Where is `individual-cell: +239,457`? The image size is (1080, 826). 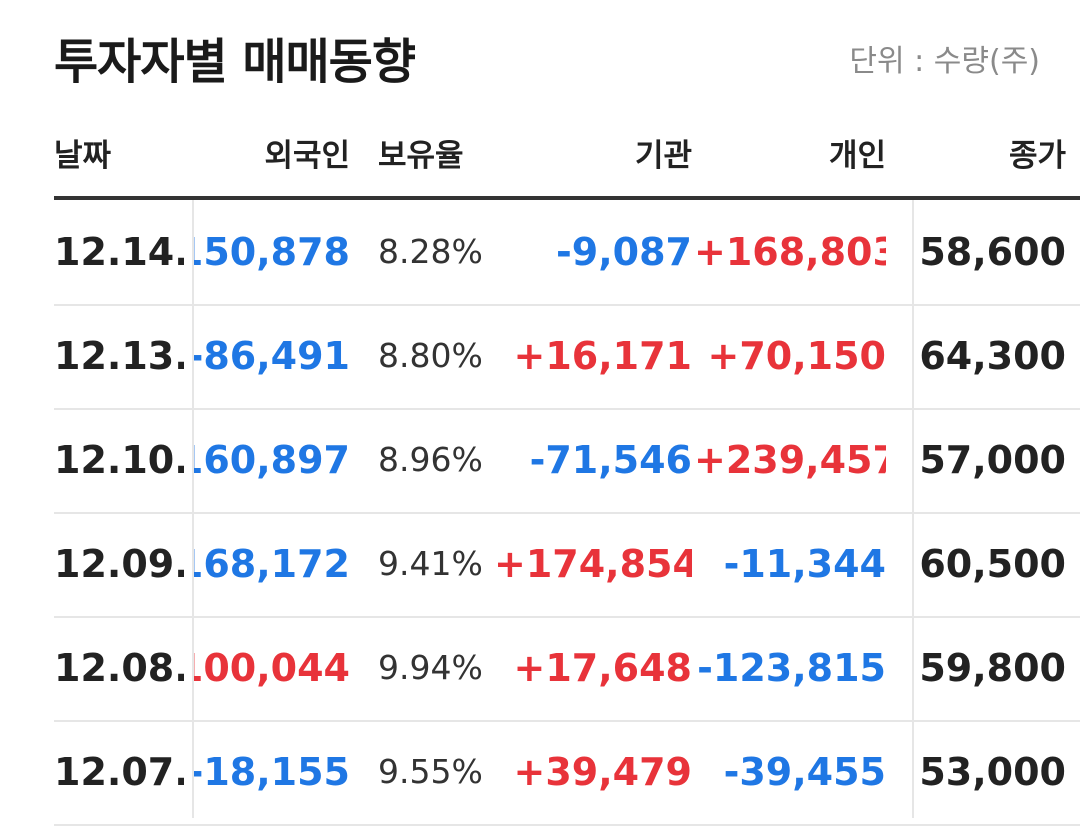 individual-cell: +239,457 is located at coordinates (790, 460).